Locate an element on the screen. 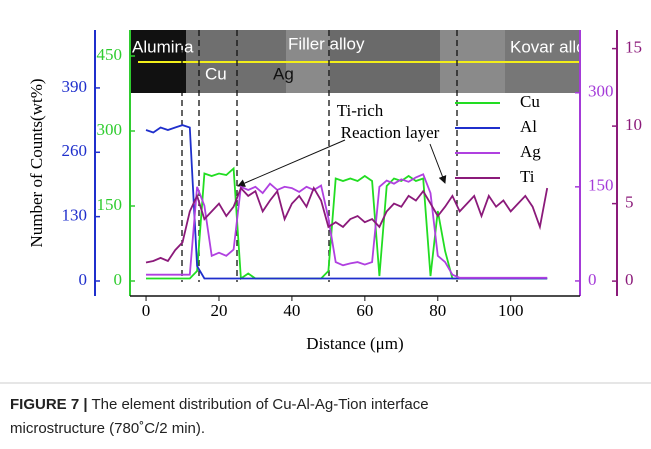 The height and width of the screenshot is (449, 651). annotation: Ti-rich is located at coordinates (360, 110).